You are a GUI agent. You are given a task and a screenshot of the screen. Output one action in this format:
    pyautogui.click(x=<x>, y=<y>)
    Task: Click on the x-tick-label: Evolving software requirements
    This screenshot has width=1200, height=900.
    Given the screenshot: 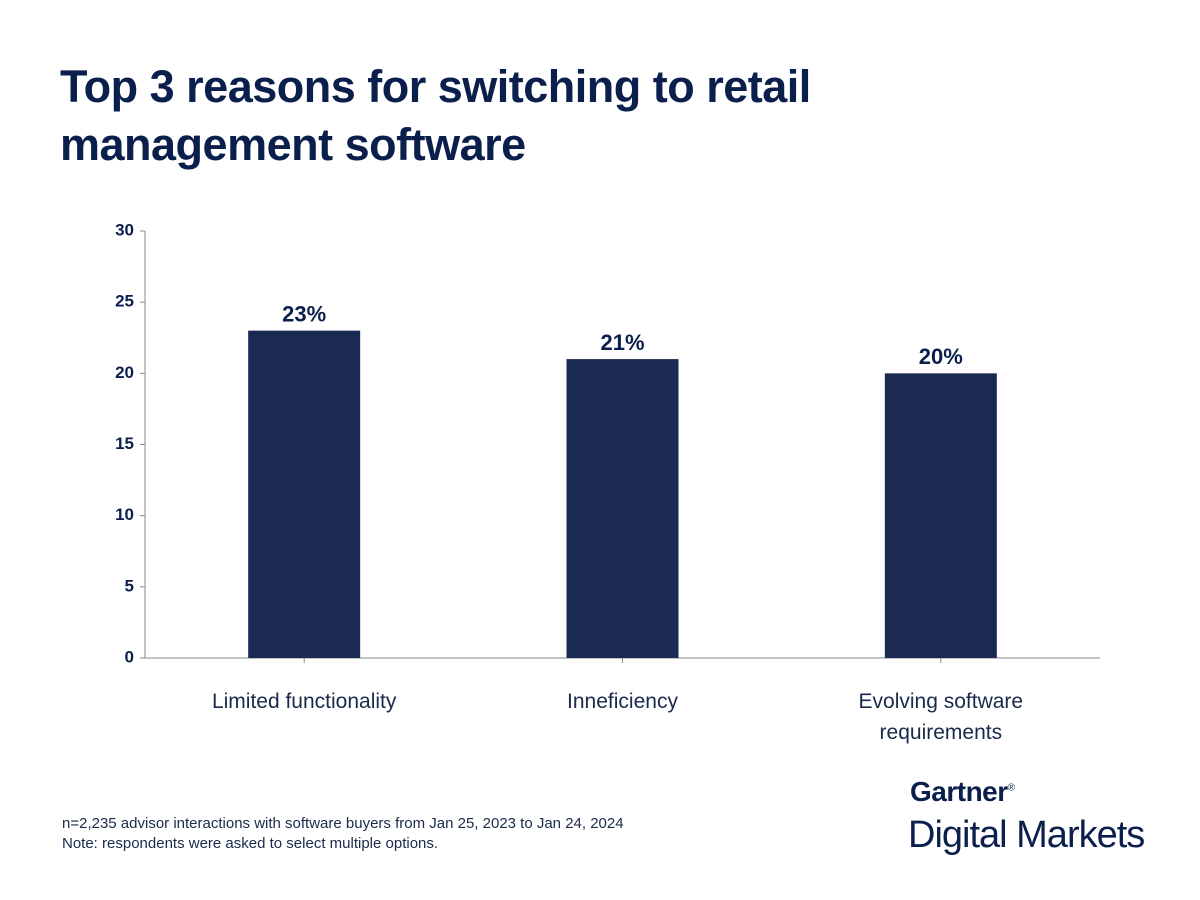 What is the action you would take?
    pyautogui.click(x=941, y=717)
    